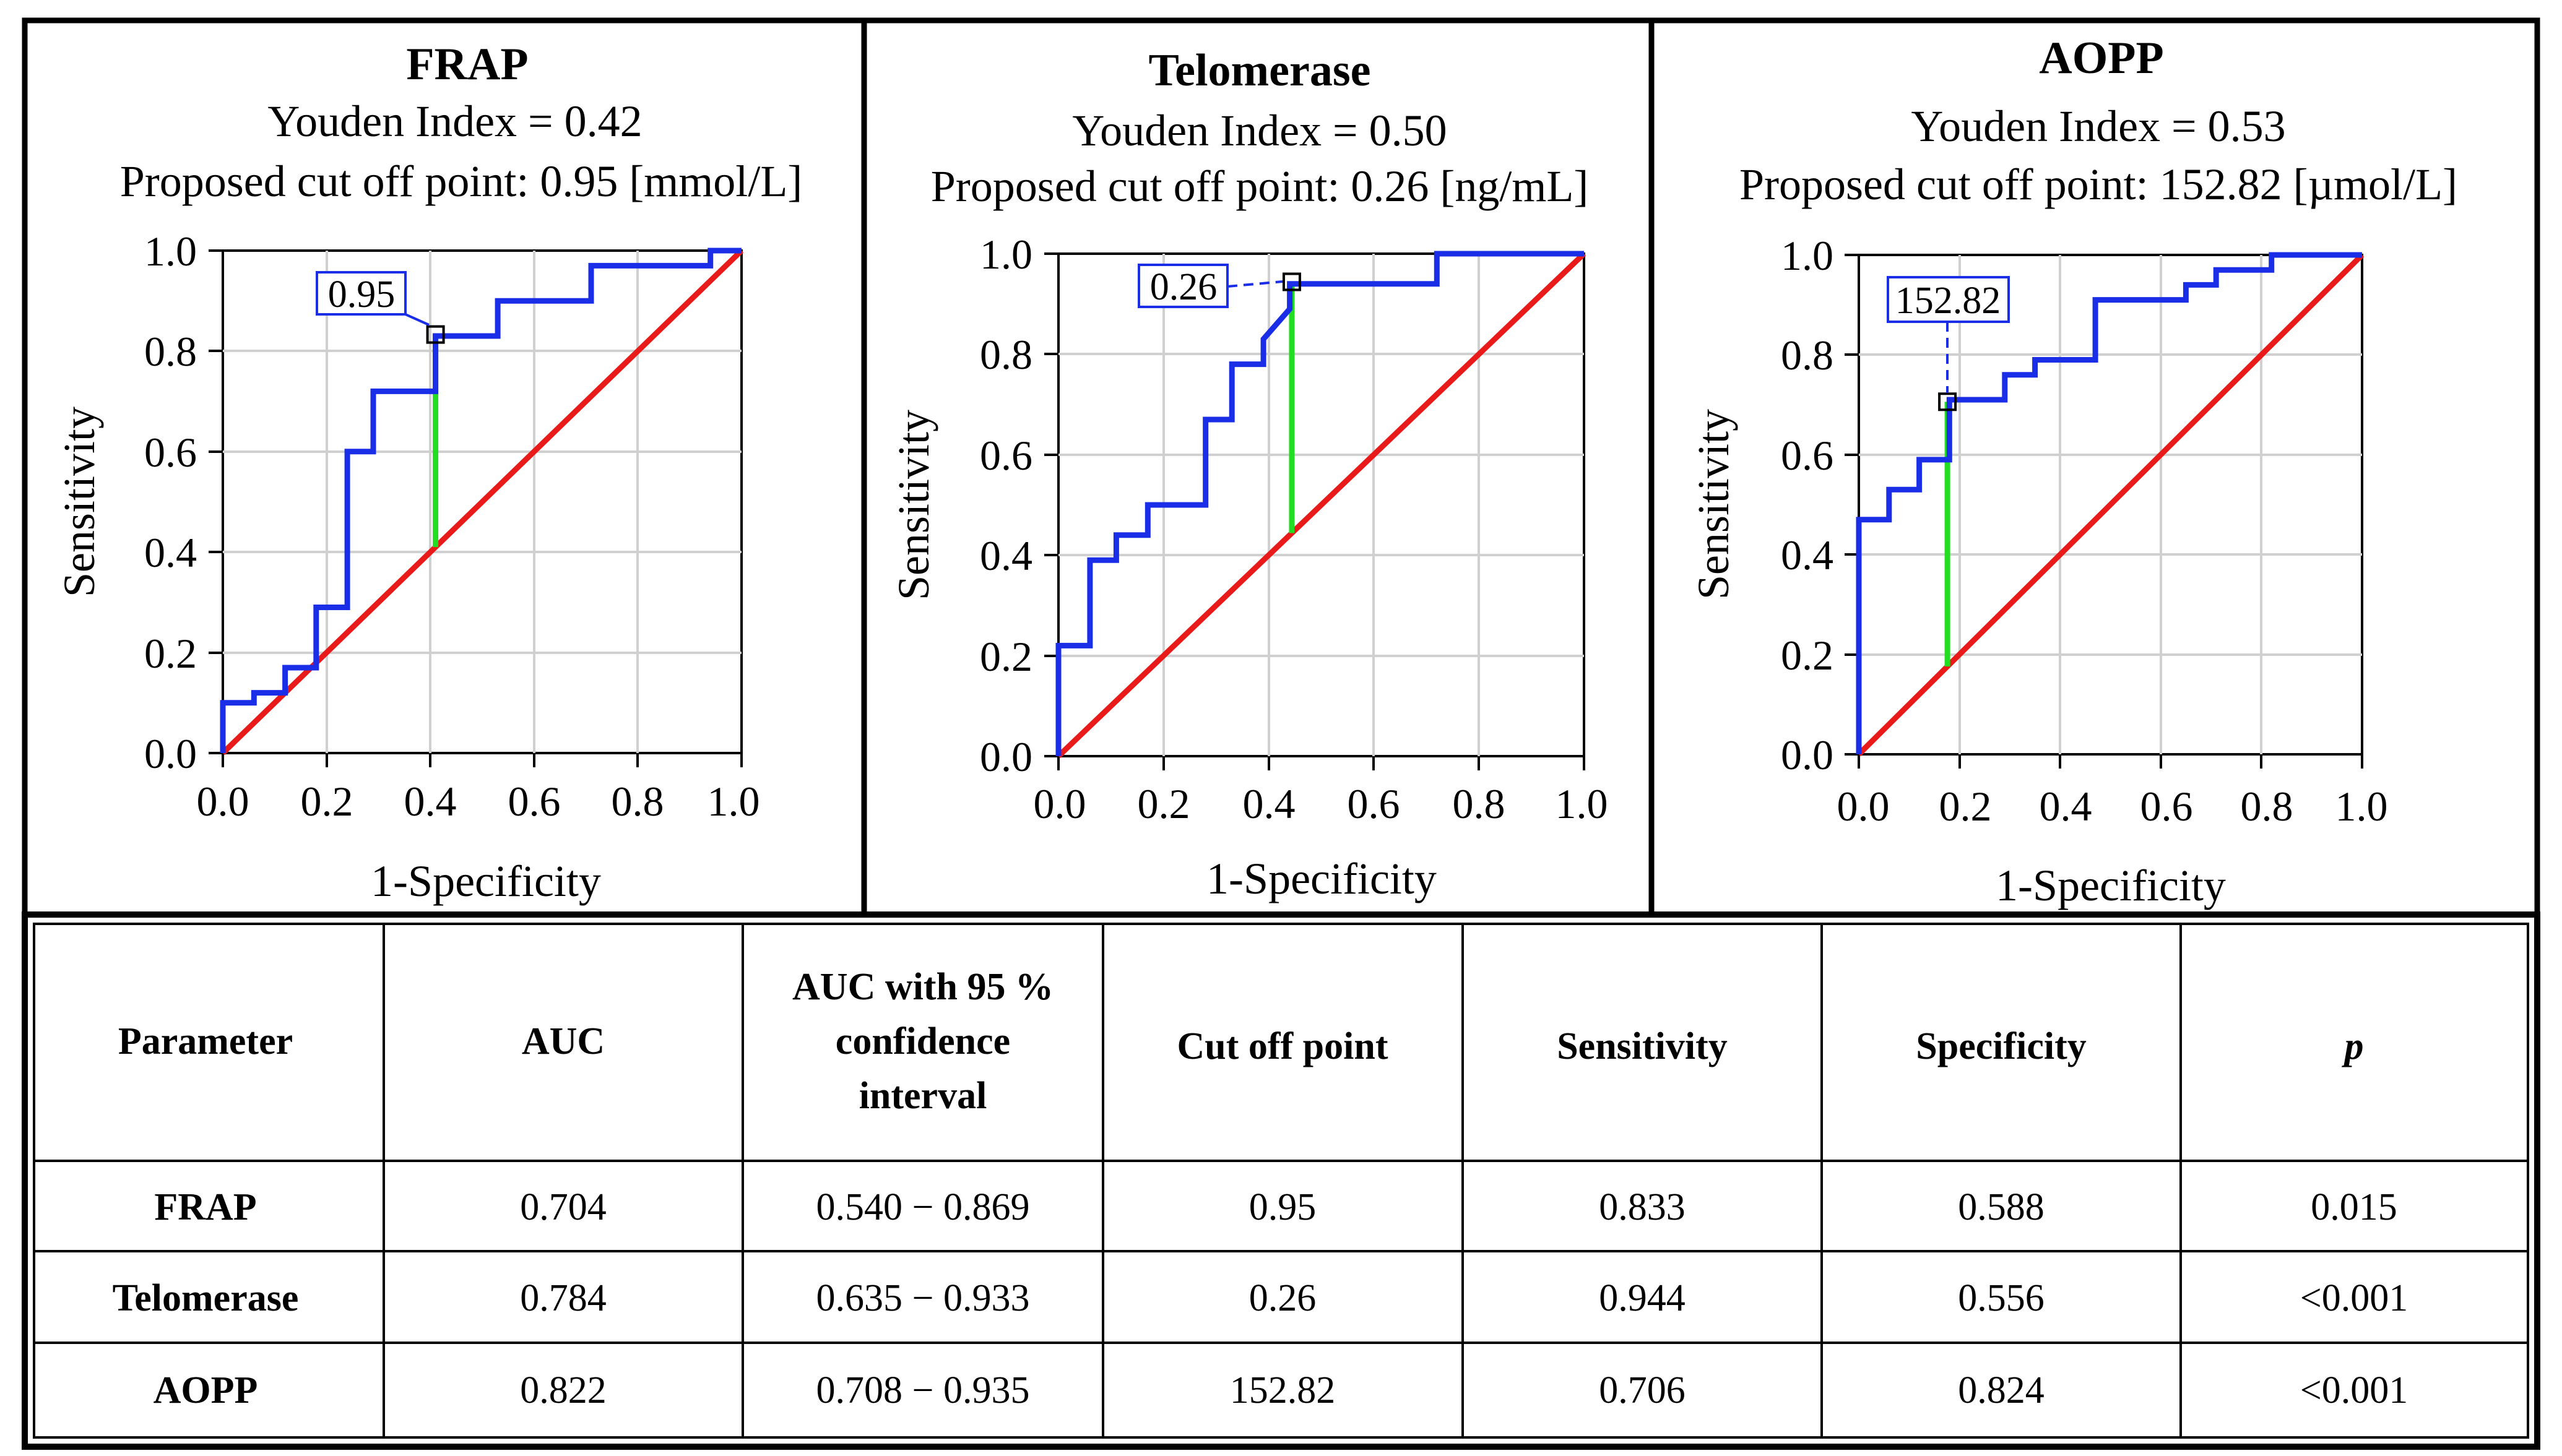  What do you see at coordinates (1259, 130) in the screenshot?
I see `chart-subtitle-line-1: Youden Index = 0.50` at bounding box center [1259, 130].